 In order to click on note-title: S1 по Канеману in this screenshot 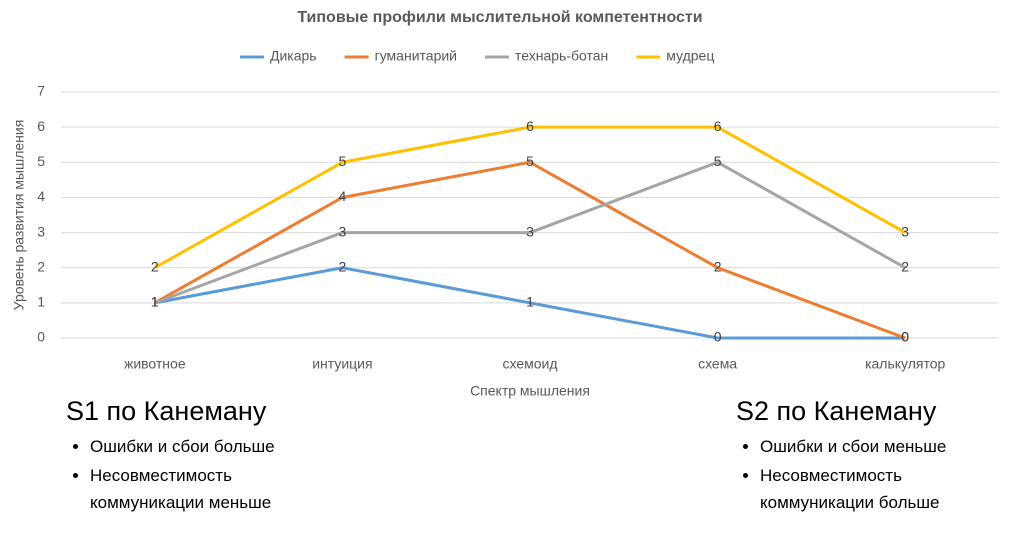, I will do `click(166, 411)`.